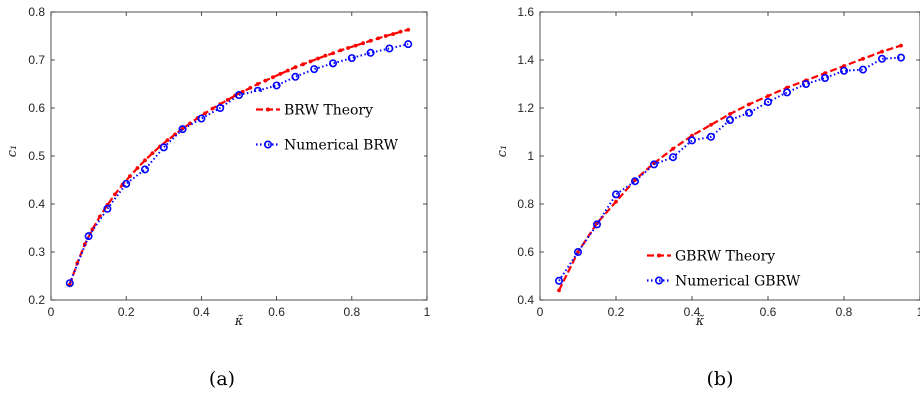  I want to click on legend-label-numerical-gbrw: Numerical GBRW, so click(738, 282).